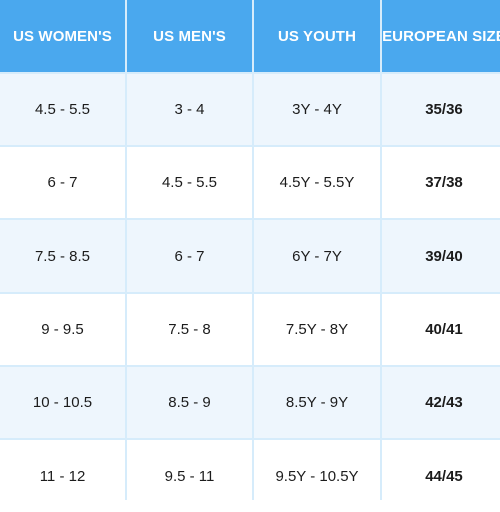 This screenshot has width=500, height=512. I want to click on cell-us-mens: 3 - 4, so click(189, 109).